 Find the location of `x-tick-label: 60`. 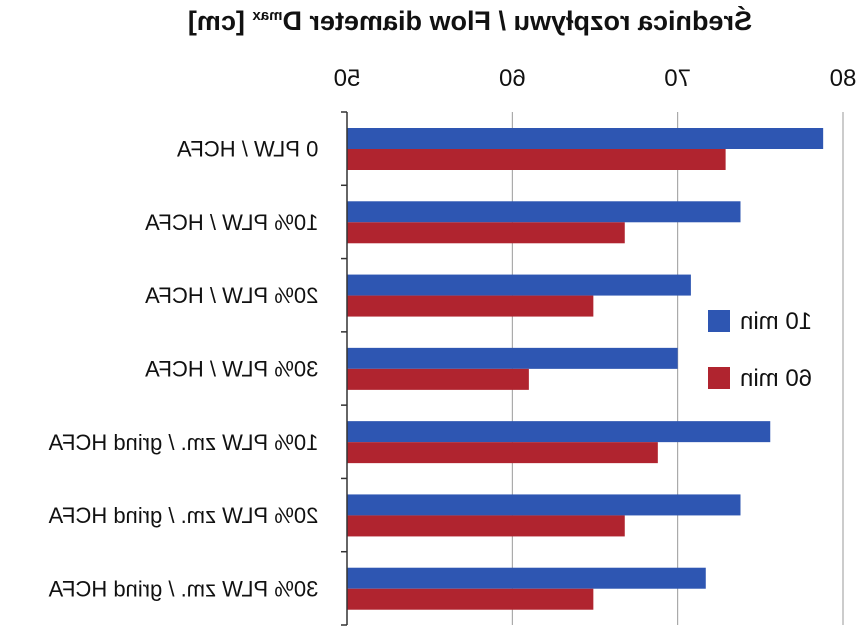

x-tick-label: 60 is located at coordinates (512, 78).